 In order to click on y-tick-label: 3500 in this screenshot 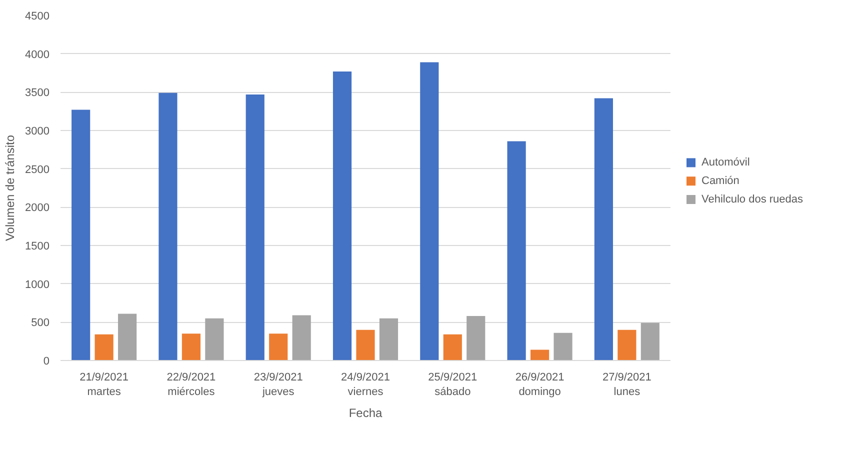, I will do `click(37, 93)`.